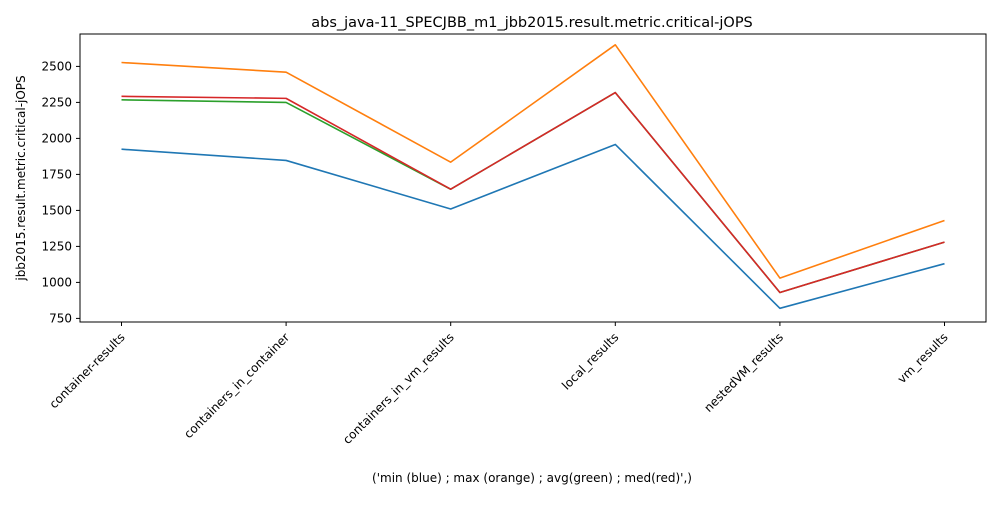 Image resolution: width=1000 pixels, height=505 pixels. Describe the element at coordinates (56, 102) in the screenshot. I see `y-tick-label: 2250` at that location.